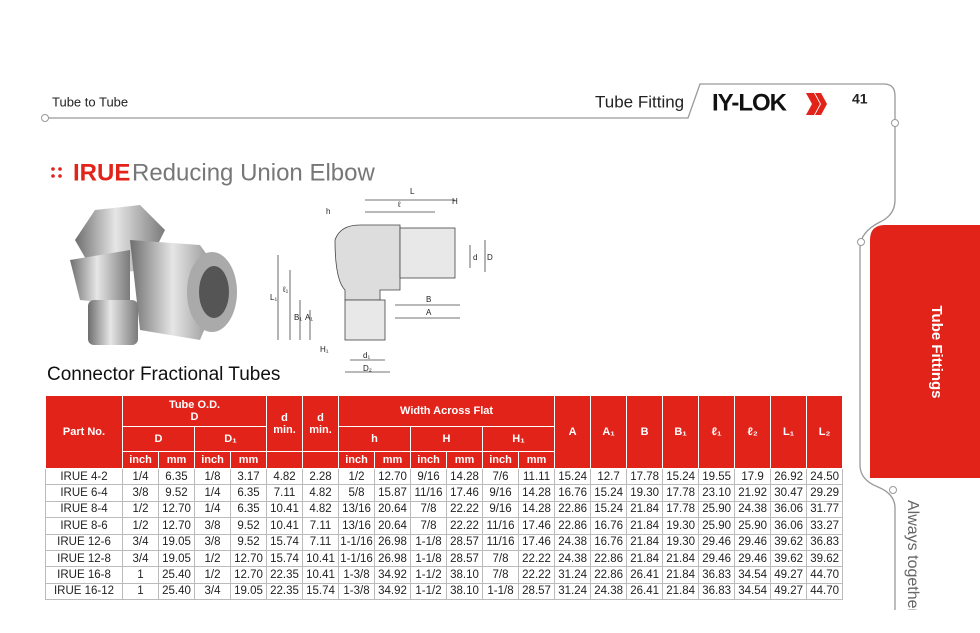 The image size is (980, 633). What do you see at coordinates (140, 476) in the screenshot?
I see `spec-value: 1/4` at bounding box center [140, 476].